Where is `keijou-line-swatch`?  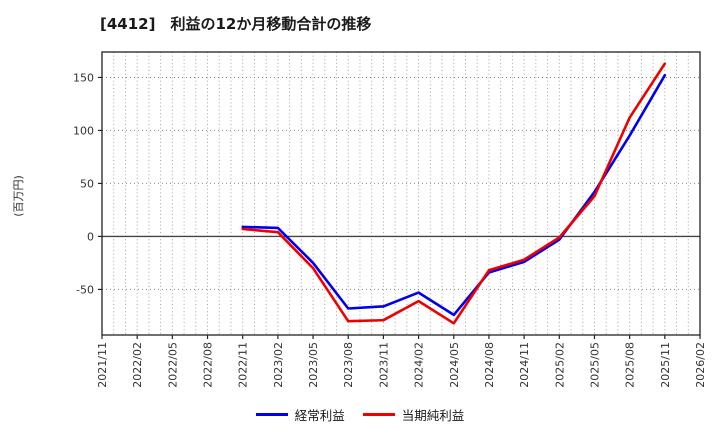 keijou-line-swatch is located at coordinates (271, 414).